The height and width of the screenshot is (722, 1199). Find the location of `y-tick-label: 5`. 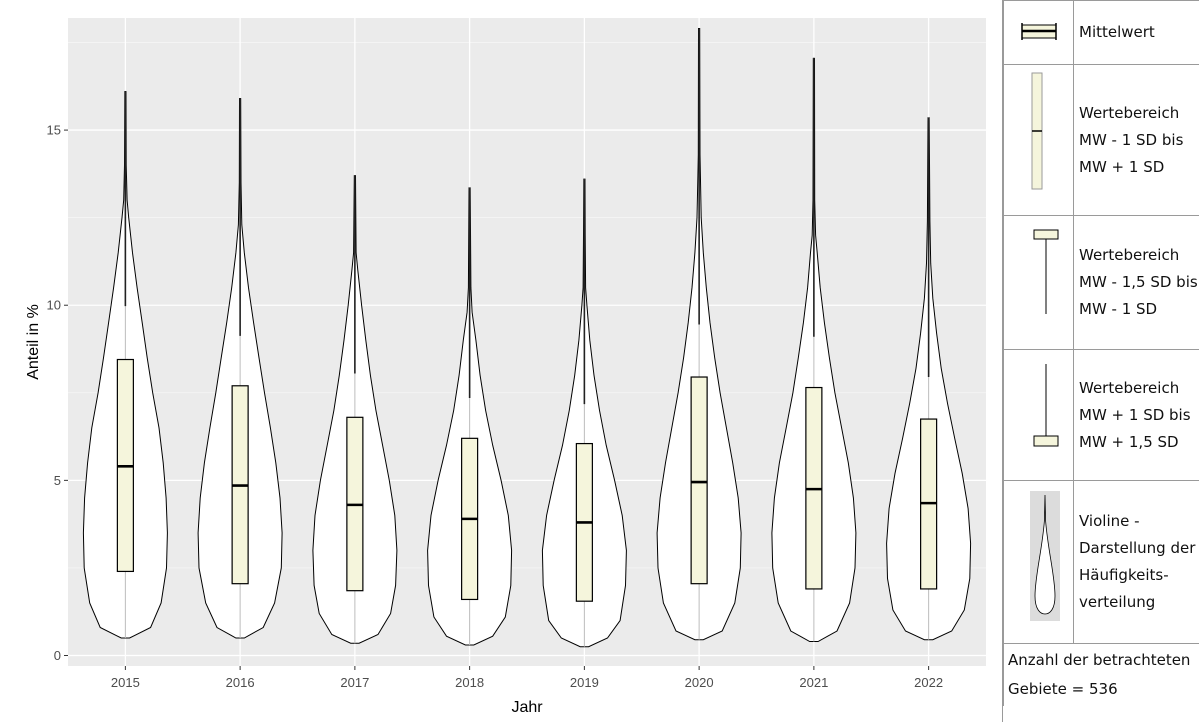

y-tick-label: 5 is located at coordinates (57, 480).